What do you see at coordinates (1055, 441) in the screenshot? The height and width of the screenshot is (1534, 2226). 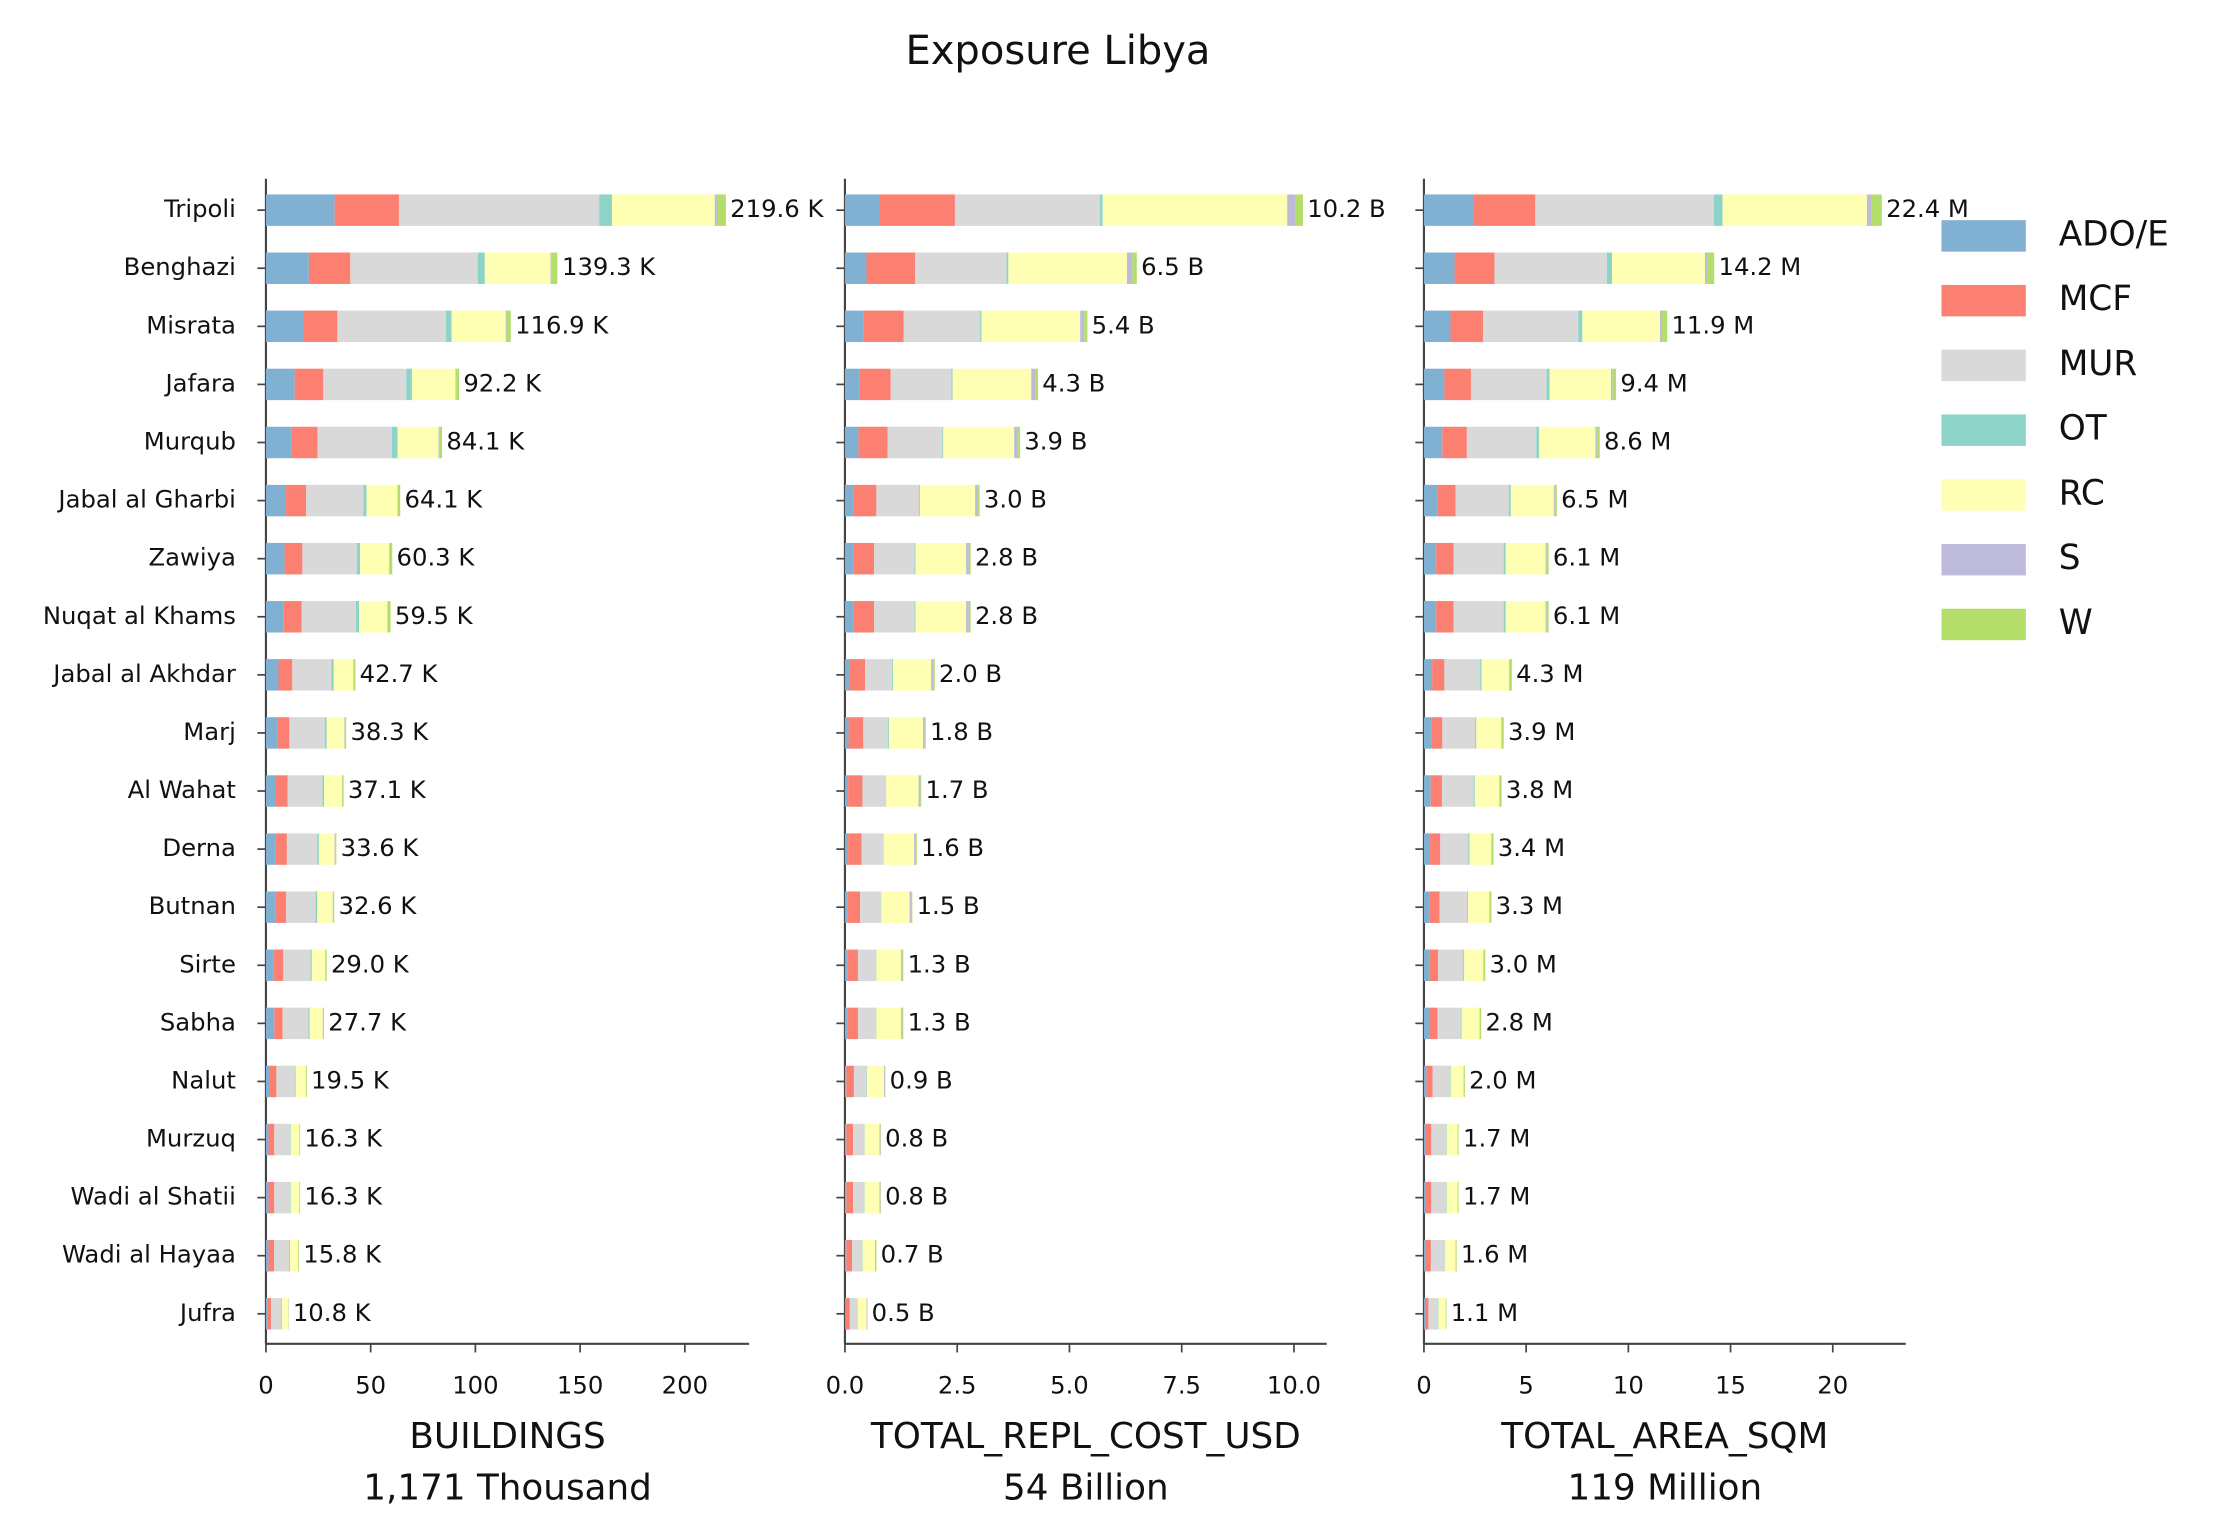 I see `total-label: 3.9 B` at bounding box center [1055, 441].